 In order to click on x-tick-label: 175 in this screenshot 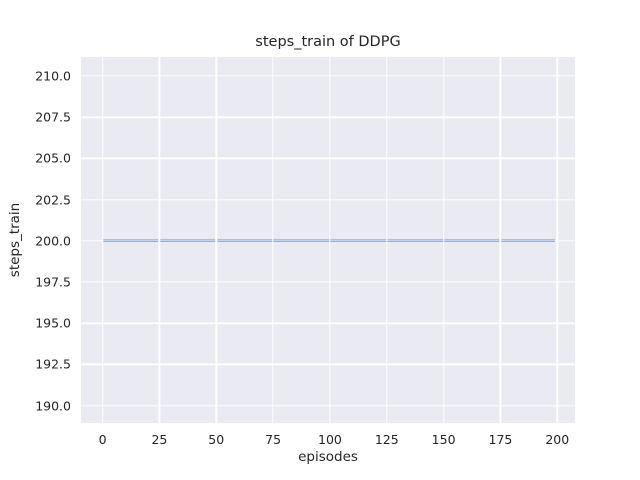, I will do `click(500, 439)`.